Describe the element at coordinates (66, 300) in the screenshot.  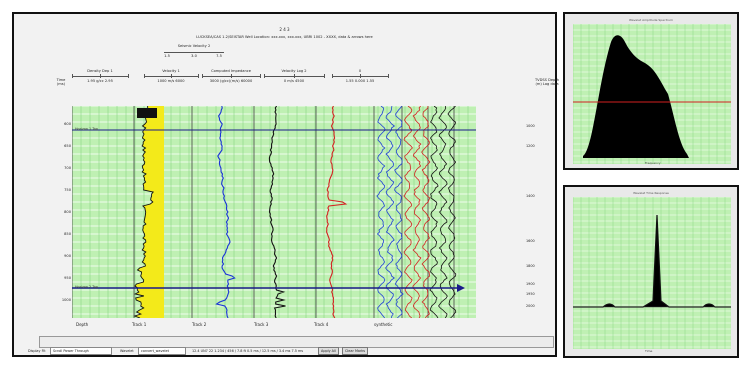
I see `depth-label: 1000` at that location.